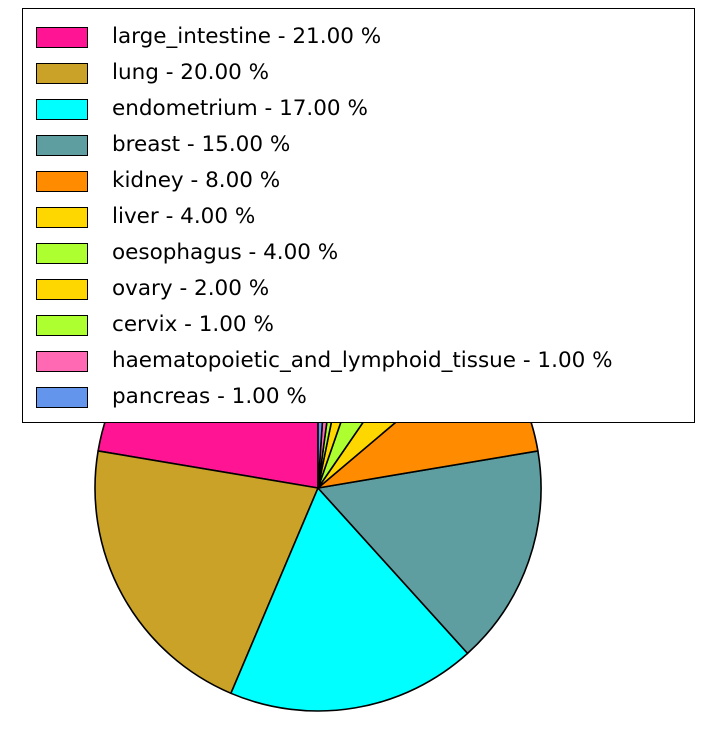  What do you see at coordinates (358, 181) in the screenshot?
I see `legend-entry: kidney - 8.00 %` at bounding box center [358, 181].